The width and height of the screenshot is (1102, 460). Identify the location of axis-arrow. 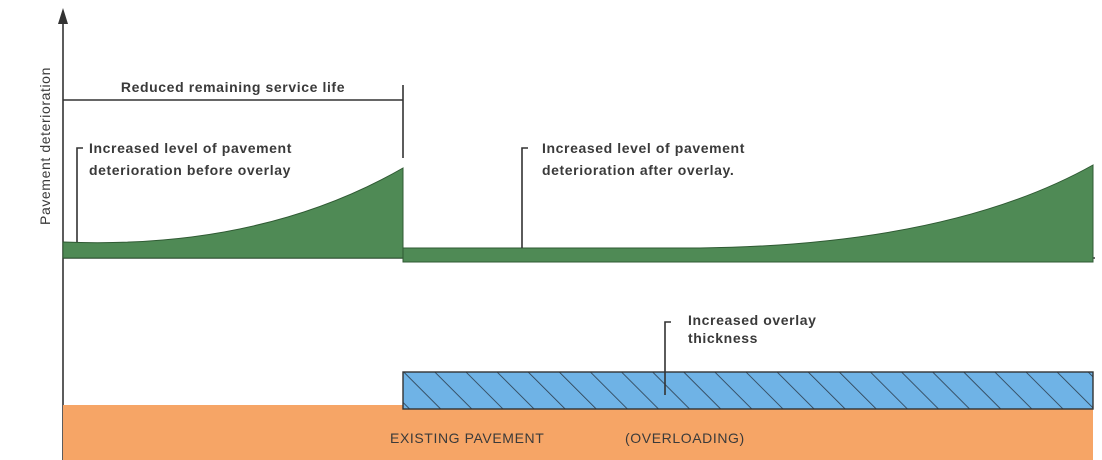
(63, 16).